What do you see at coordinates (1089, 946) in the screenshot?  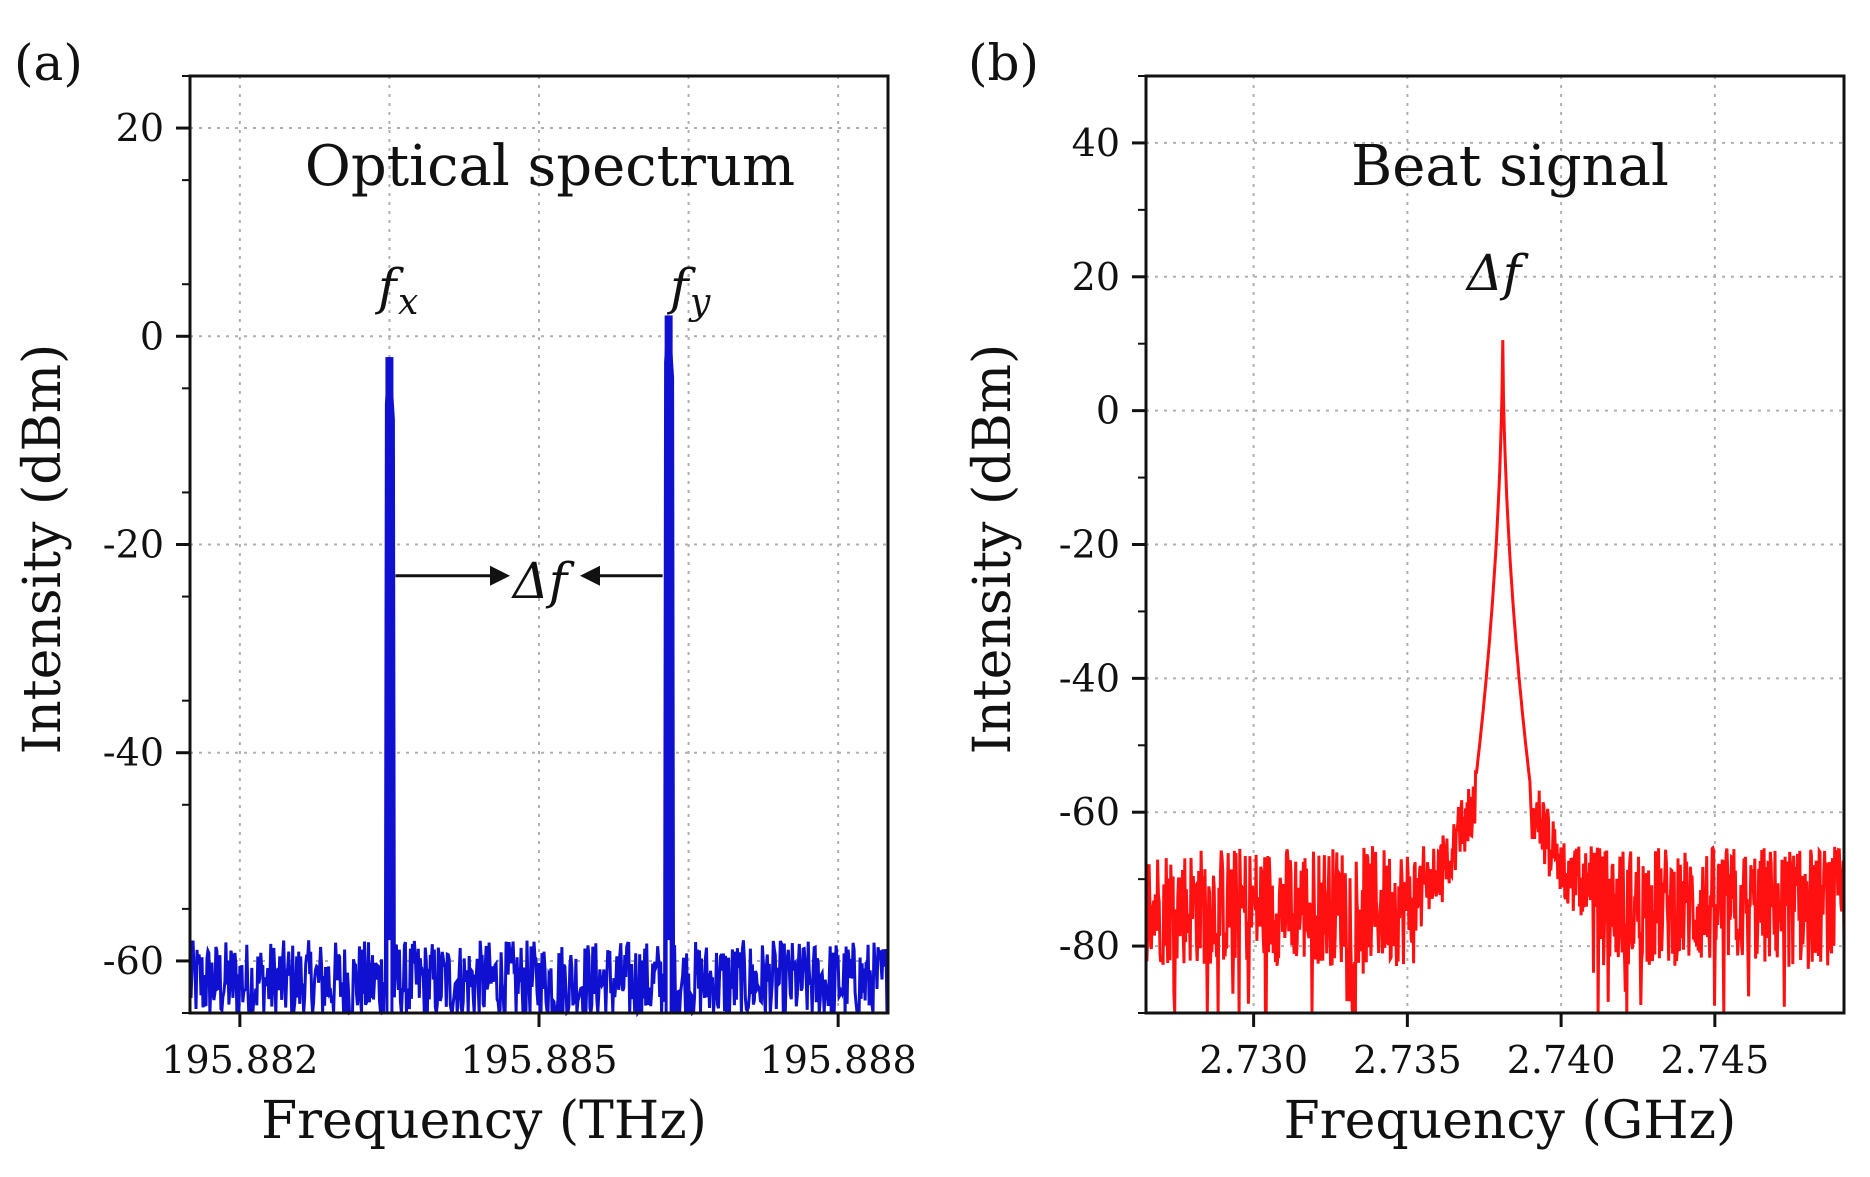 I see `y-tick-label: -80` at bounding box center [1089, 946].